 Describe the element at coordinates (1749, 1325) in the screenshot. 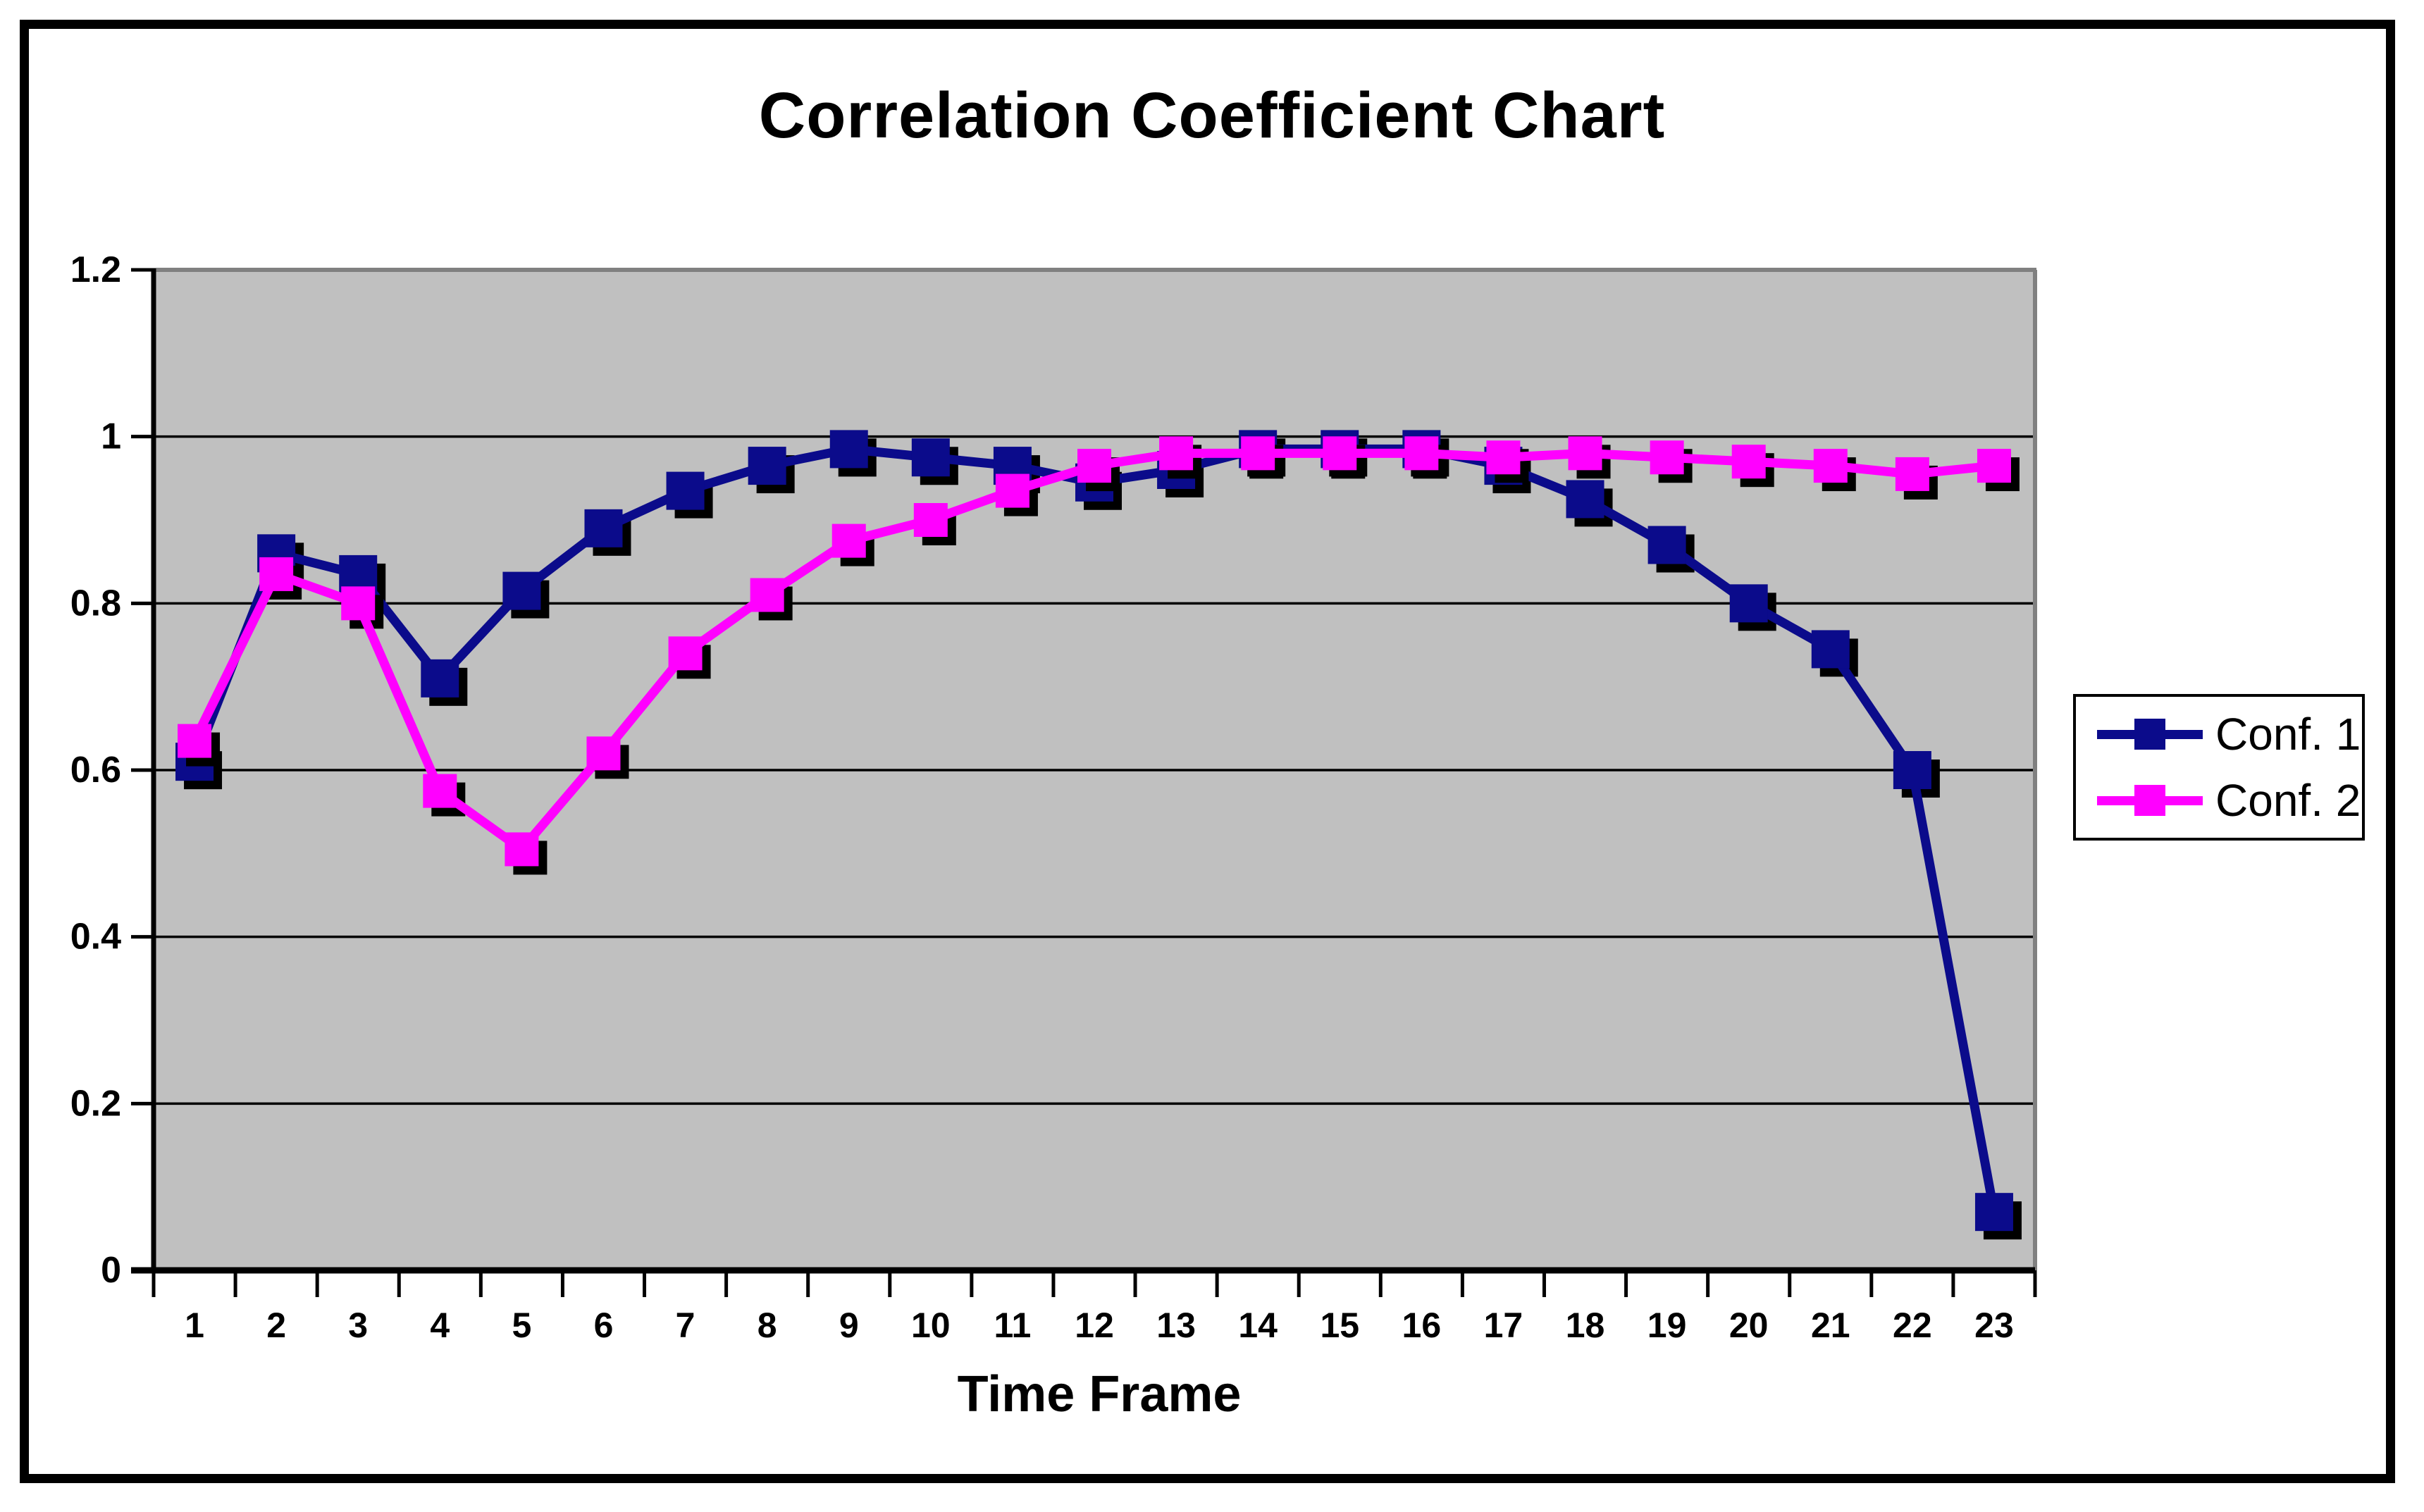

I see `x-tick-label-20: 20` at that location.